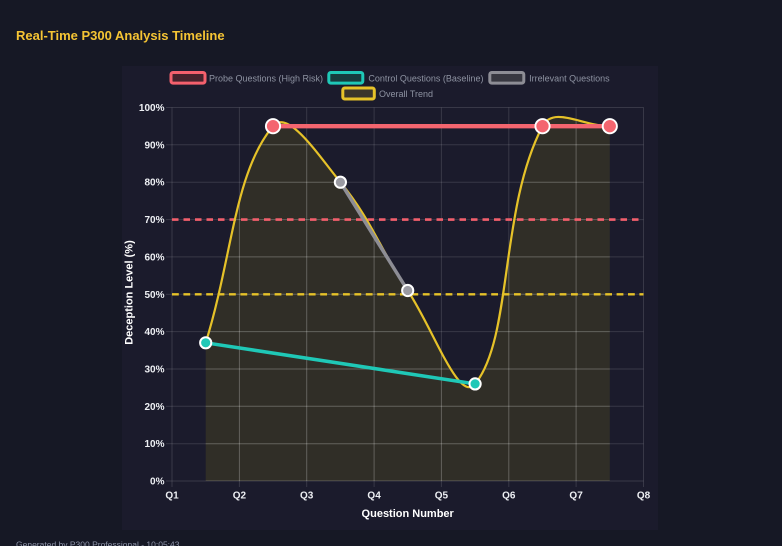  Describe the element at coordinates (129, 292) in the screenshot. I see `svg-text: Deception Level (%)` at that location.